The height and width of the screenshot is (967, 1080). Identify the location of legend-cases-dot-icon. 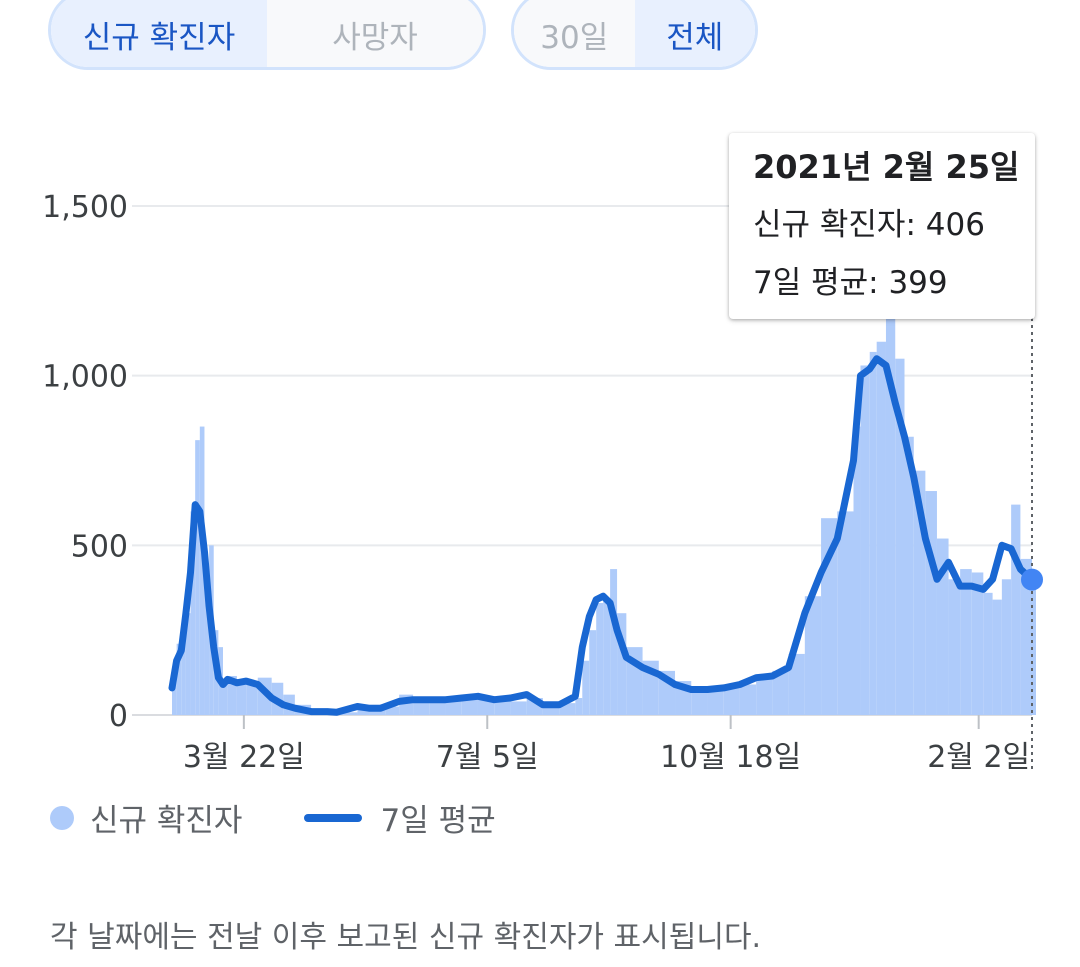
(62, 817).